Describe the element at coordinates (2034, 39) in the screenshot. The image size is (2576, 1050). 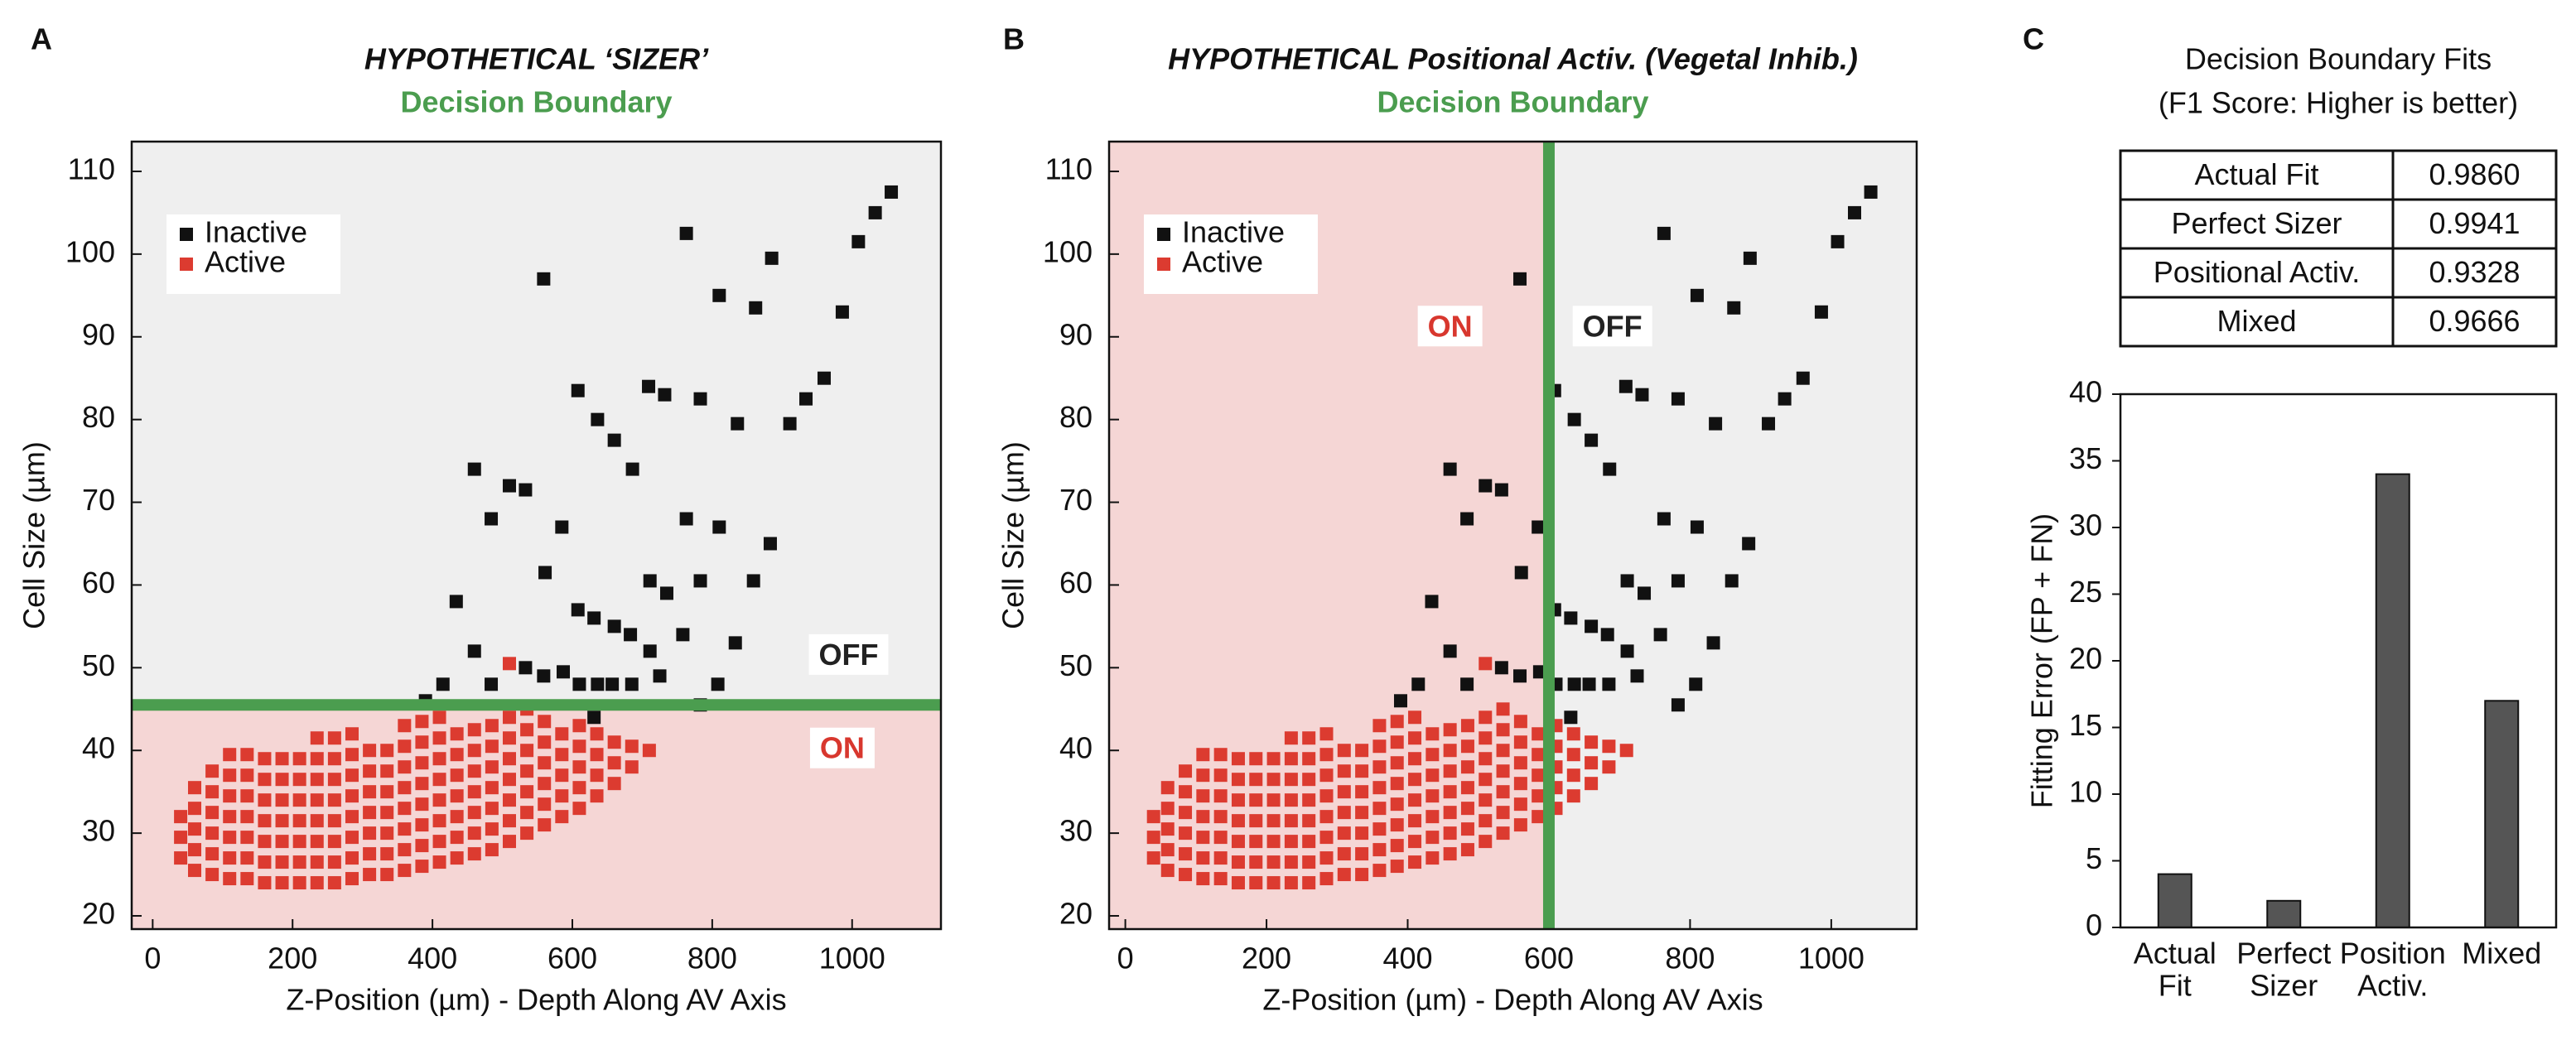
I see `panel-label: C` at that location.